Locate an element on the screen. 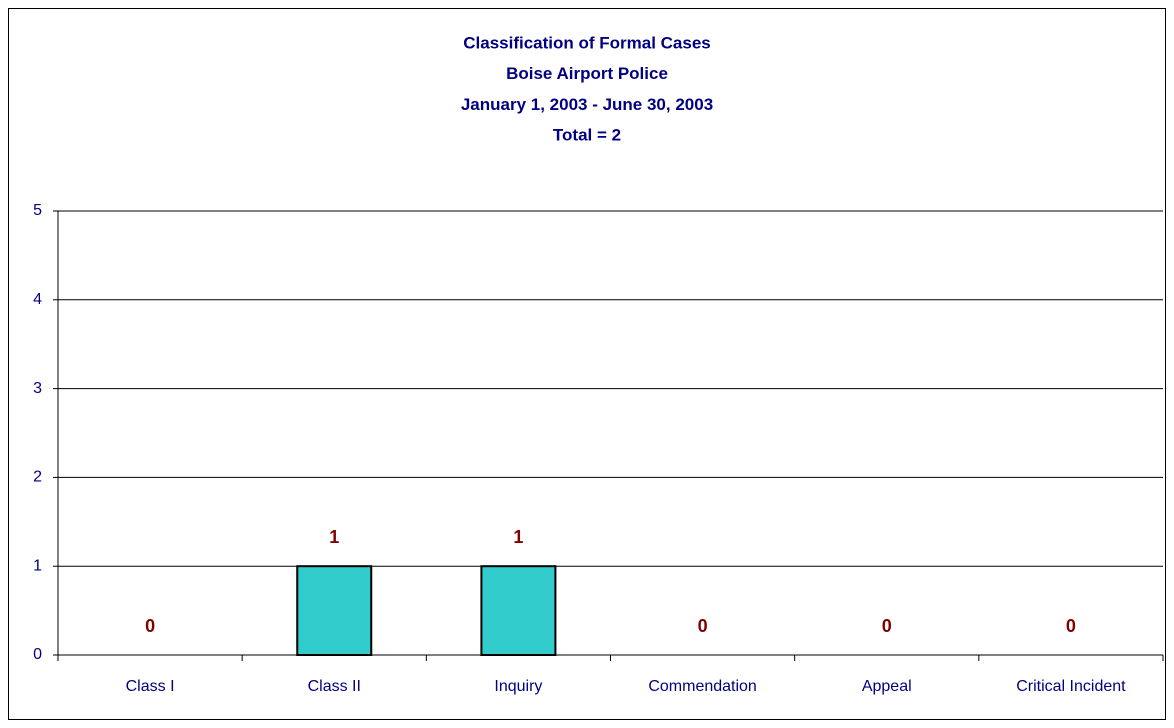  chart-title: Boise Airport Police is located at coordinates (587, 73).